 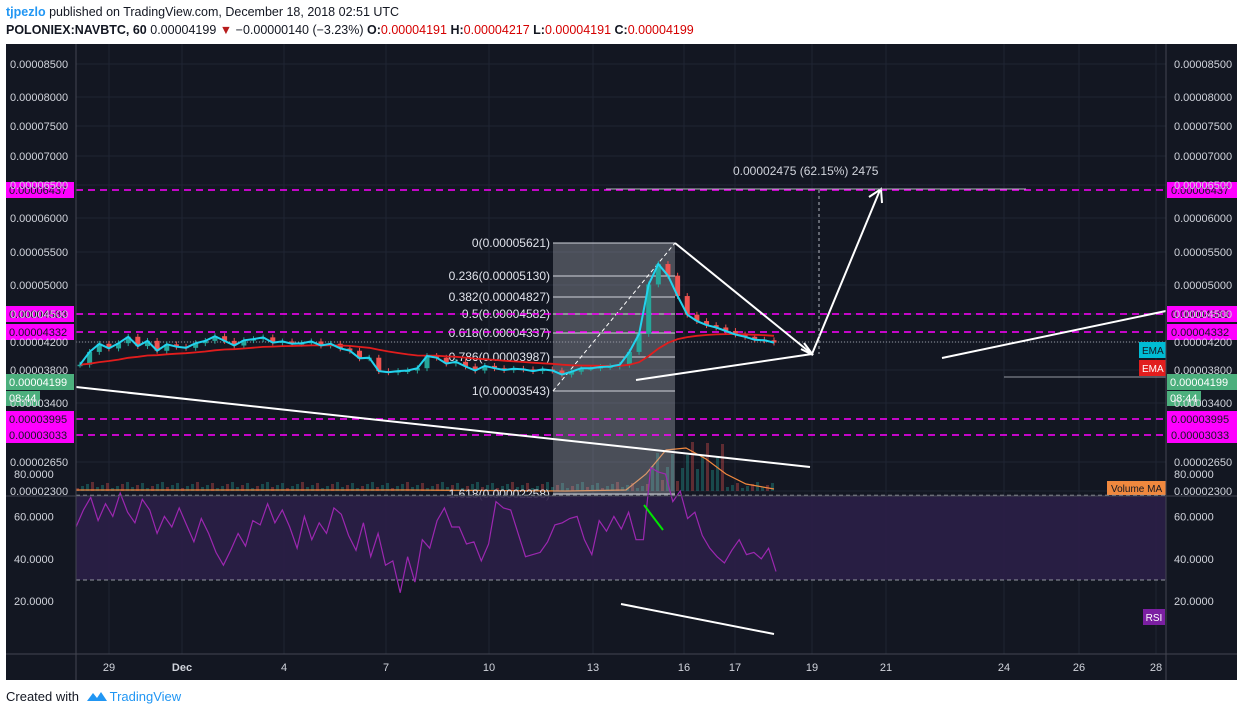 What do you see at coordinates (42, 696) in the screenshot?
I see `created-with-text: Created with` at bounding box center [42, 696].